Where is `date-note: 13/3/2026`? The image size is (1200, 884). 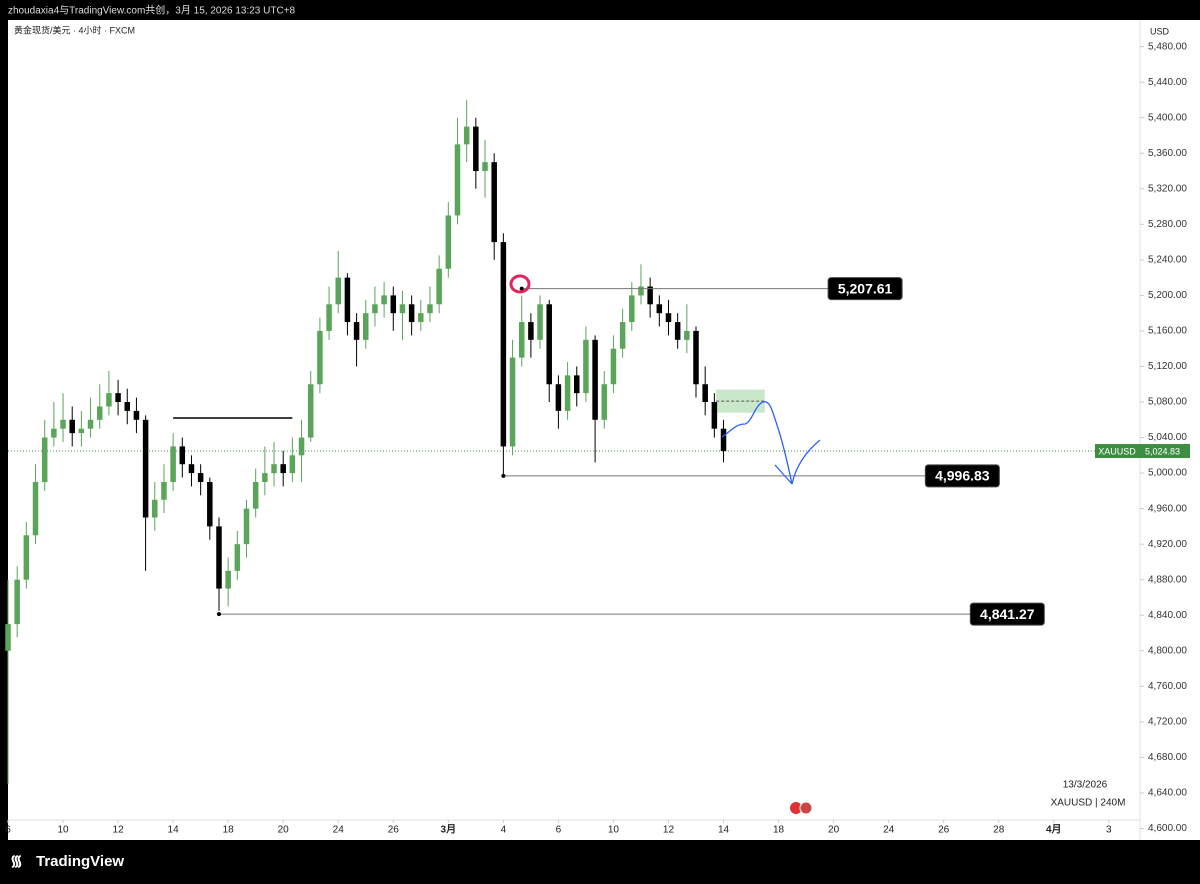
date-note: 13/3/2026 is located at coordinates (1085, 785).